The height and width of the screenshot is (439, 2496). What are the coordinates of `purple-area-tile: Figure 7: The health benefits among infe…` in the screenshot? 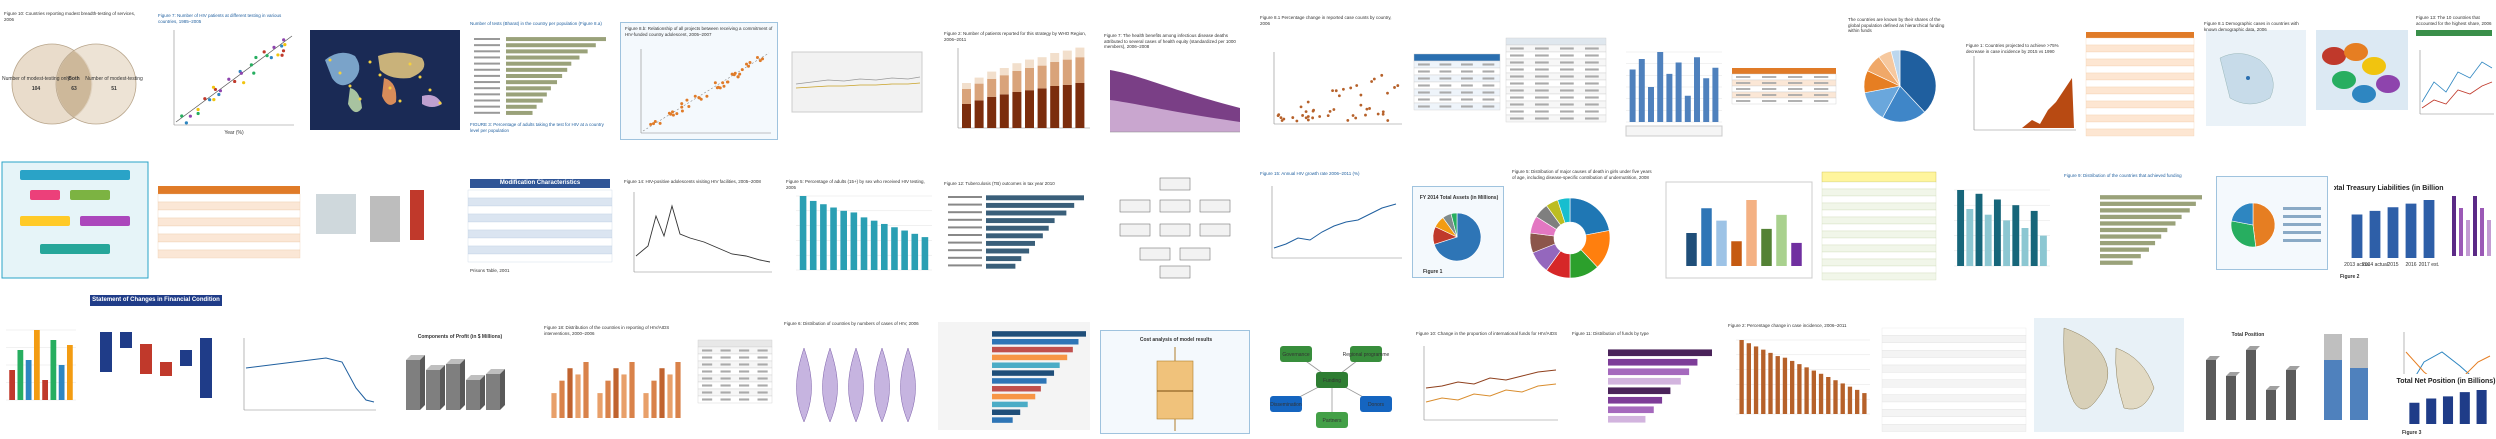 It's located at (1174, 84).